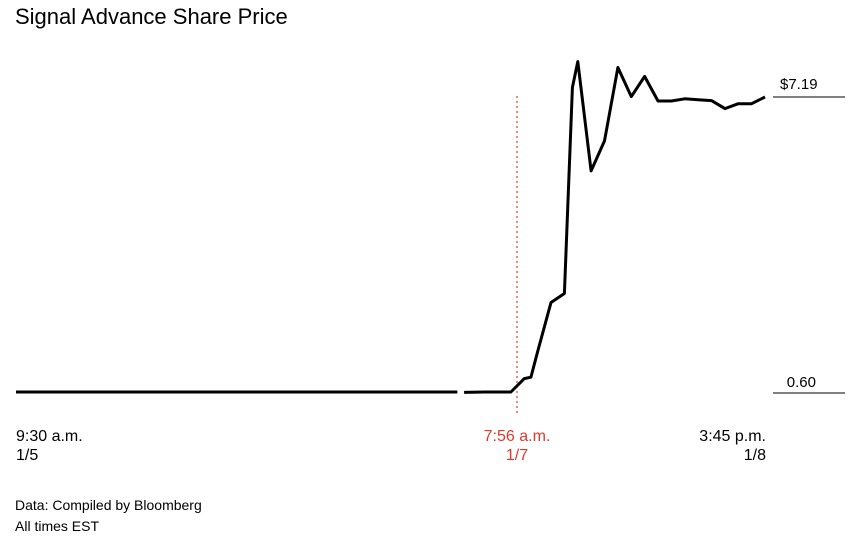 The image size is (857, 548). Describe the element at coordinates (57, 526) in the screenshot. I see `footer-note: All times EST` at that location.